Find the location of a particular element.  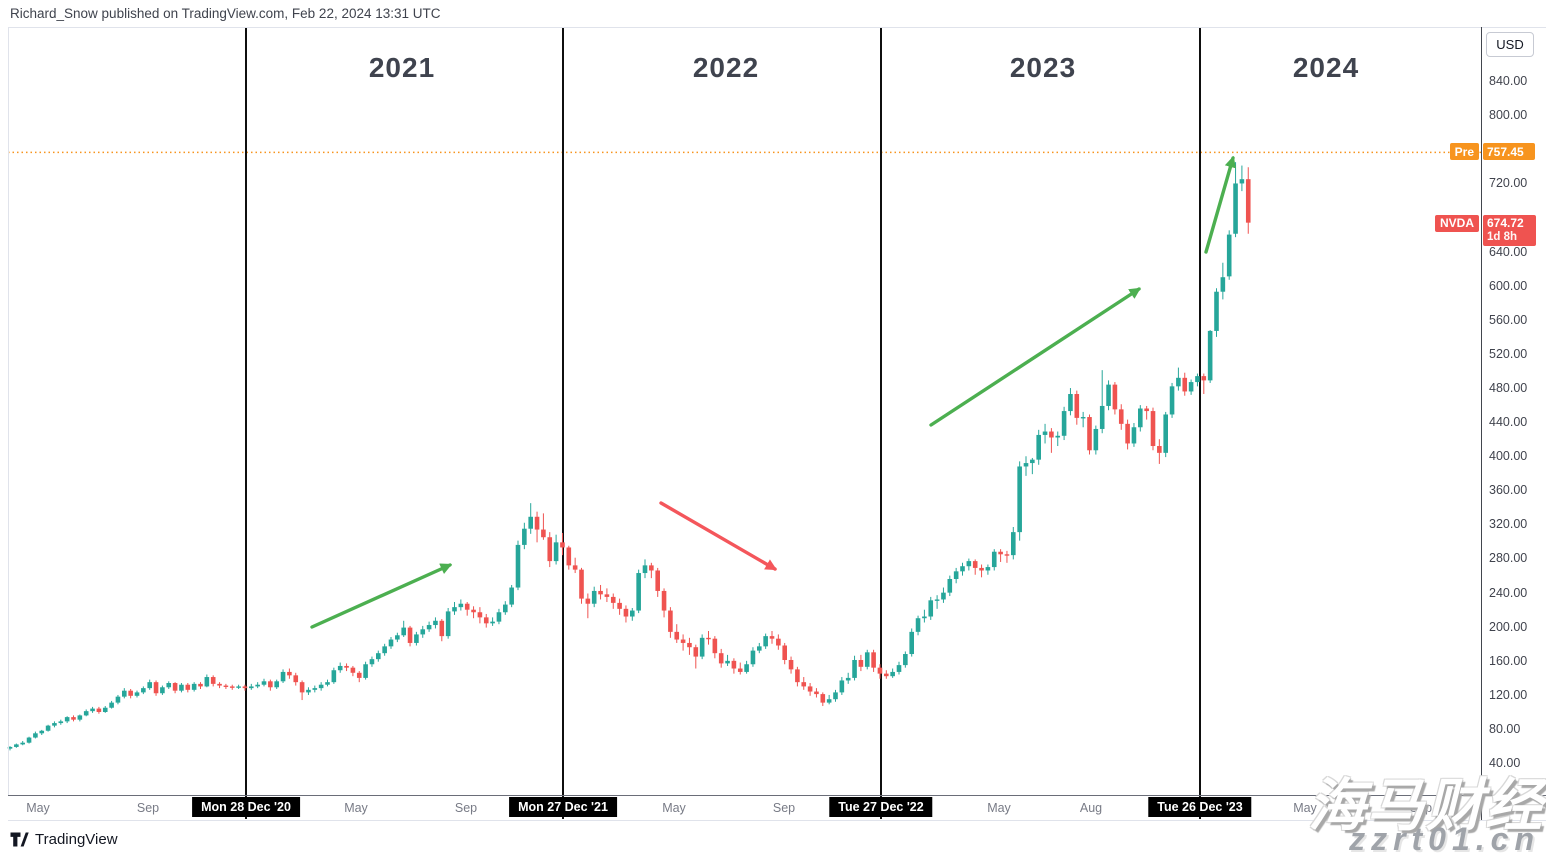

year-label-2022: 2022 is located at coordinates (726, 67).